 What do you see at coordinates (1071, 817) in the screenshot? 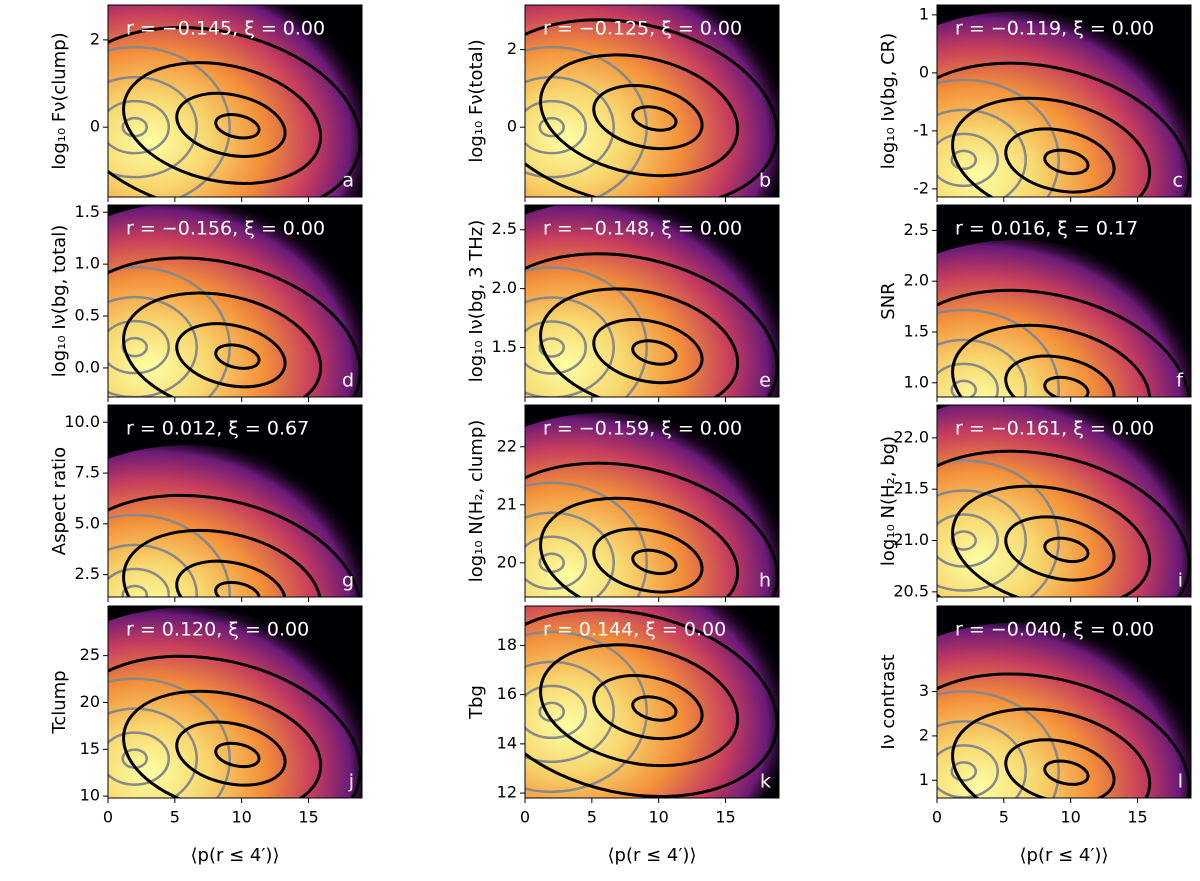
I see `x-tick-label: 10` at bounding box center [1071, 817].